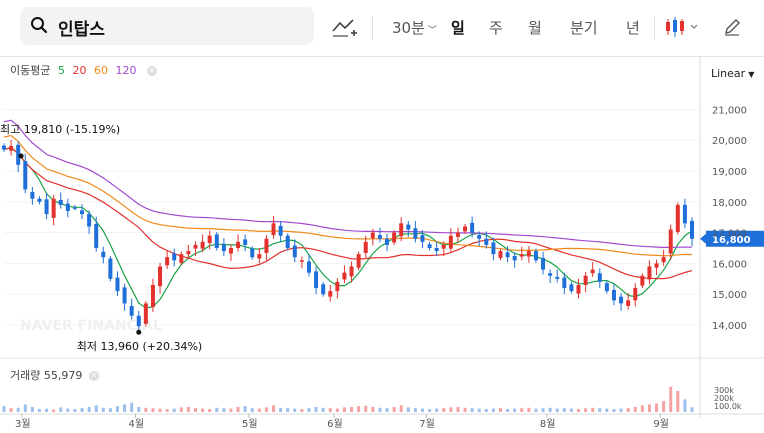 The image size is (764, 433). Describe the element at coordinates (81, 30) in the screenshot. I see `search-query: 인탑스` at that location.